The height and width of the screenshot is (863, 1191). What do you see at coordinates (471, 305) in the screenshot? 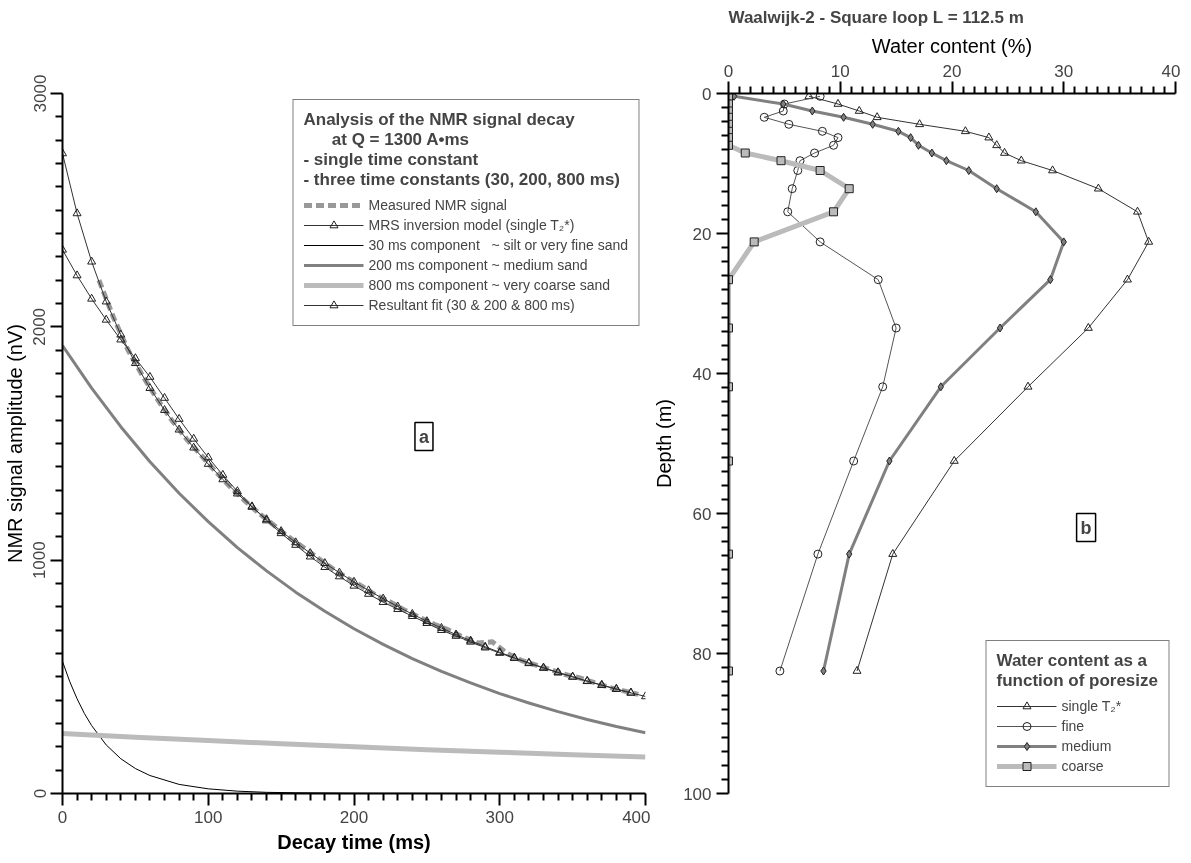
I see `legend-label: Resultant fit (30 & 200 & 800 ms)` at bounding box center [471, 305].